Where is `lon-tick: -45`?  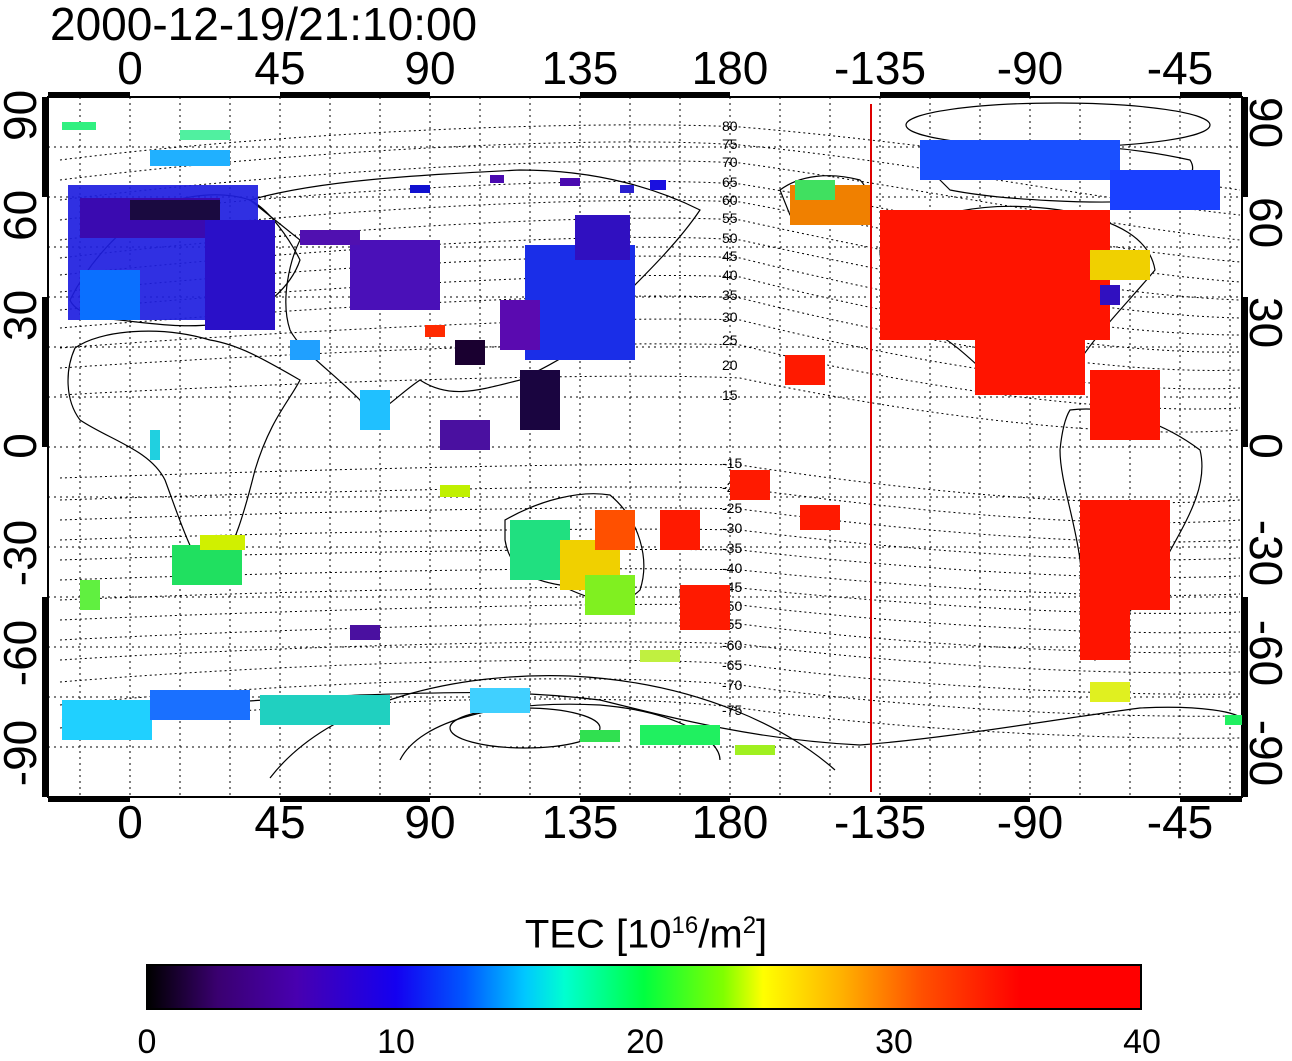
lon-tick: -45 is located at coordinates (1180, 822).